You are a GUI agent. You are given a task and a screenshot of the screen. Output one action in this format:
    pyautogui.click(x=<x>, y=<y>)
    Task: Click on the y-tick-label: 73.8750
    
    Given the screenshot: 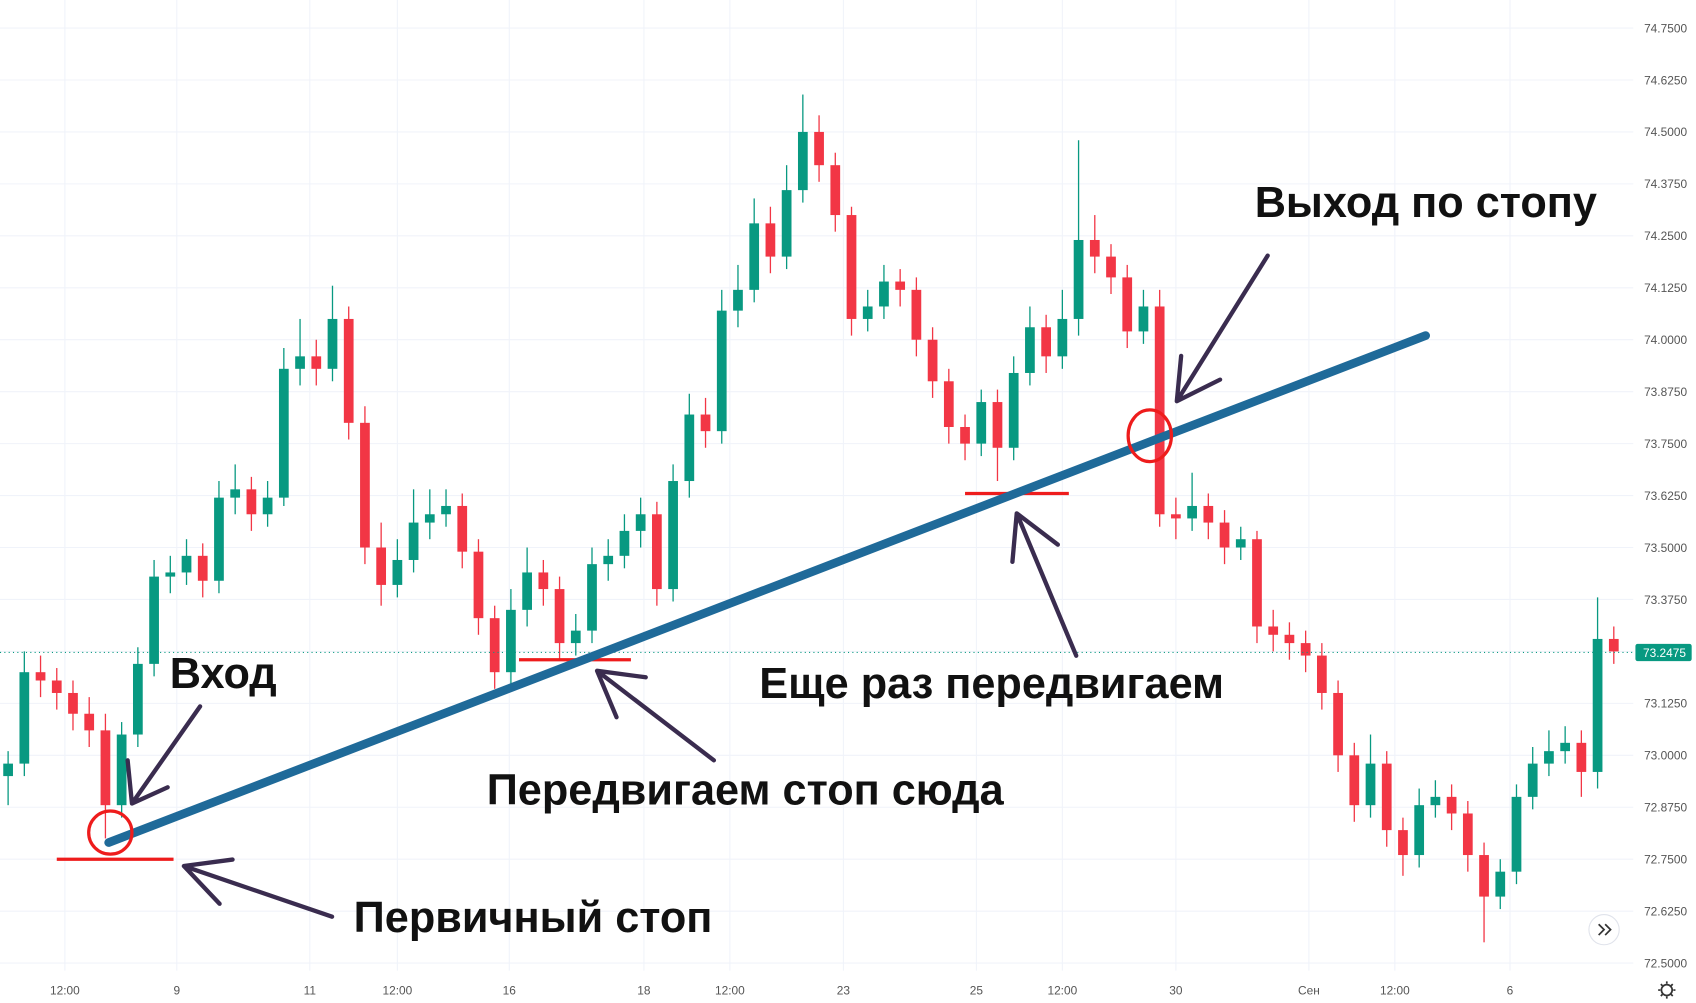 What is the action you would take?
    pyautogui.click(x=1665, y=392)
    